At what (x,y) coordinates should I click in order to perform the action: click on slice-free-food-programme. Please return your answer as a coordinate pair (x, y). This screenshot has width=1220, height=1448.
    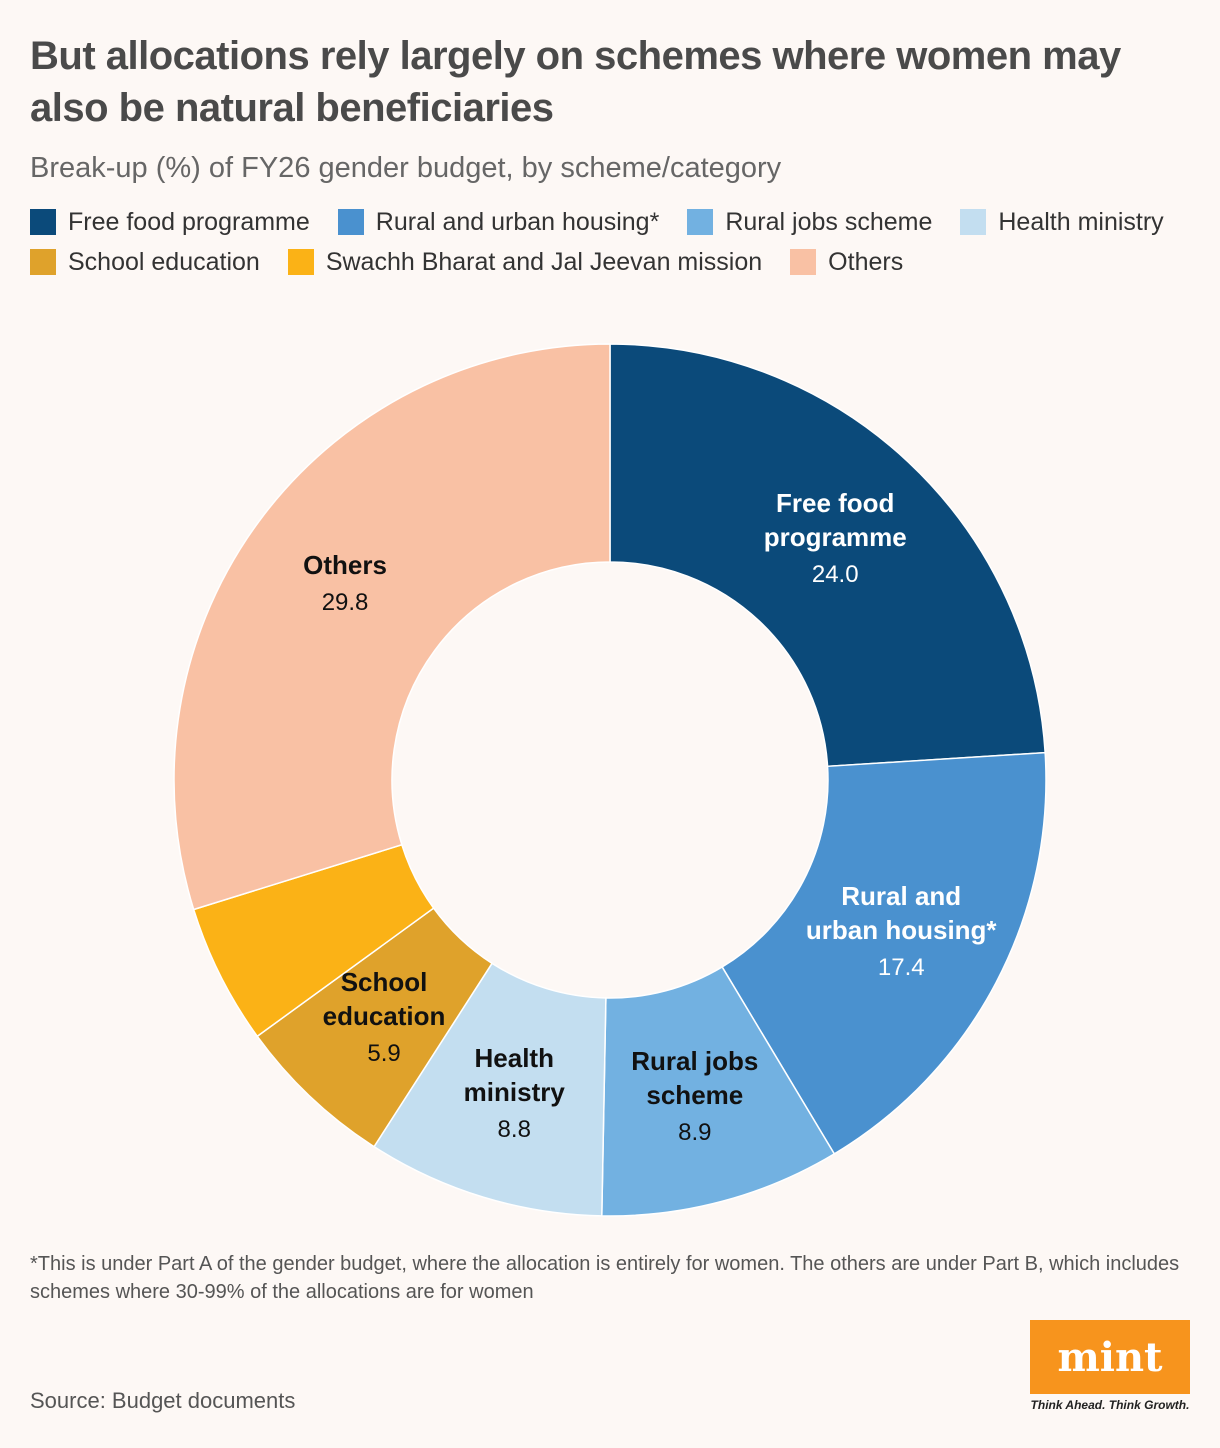
    Looking at the image, I should click on (827, 555).